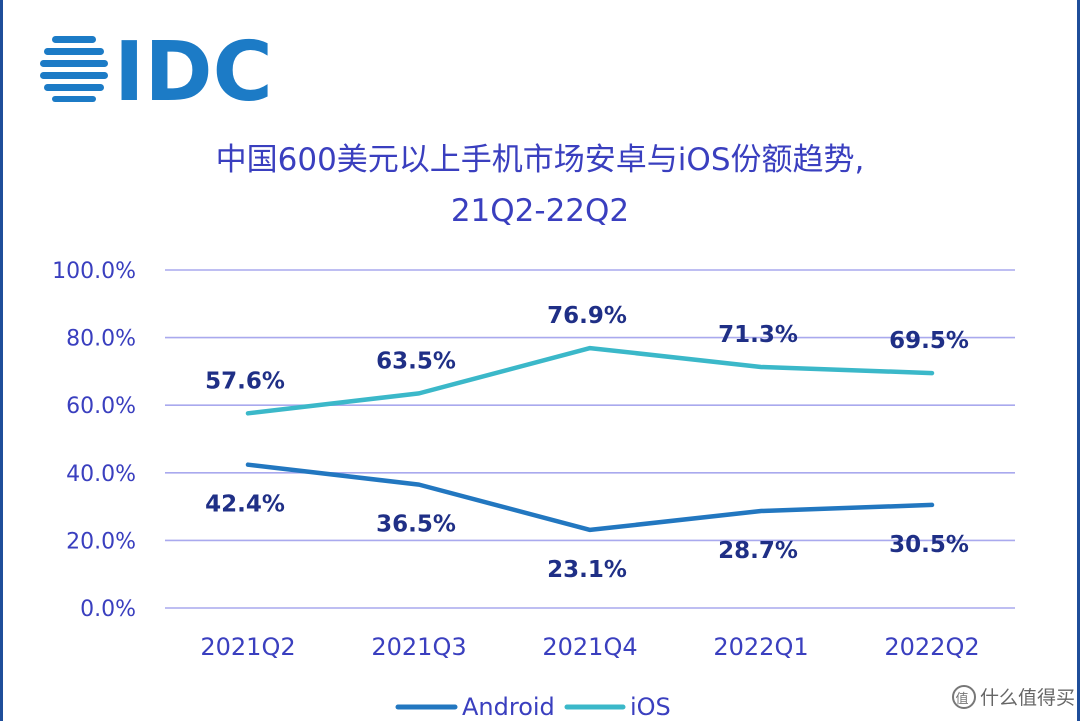  Describe the element at coordinates (587, 316) in the screenshot. I see `data-label-ios: 76.9%` at that location.